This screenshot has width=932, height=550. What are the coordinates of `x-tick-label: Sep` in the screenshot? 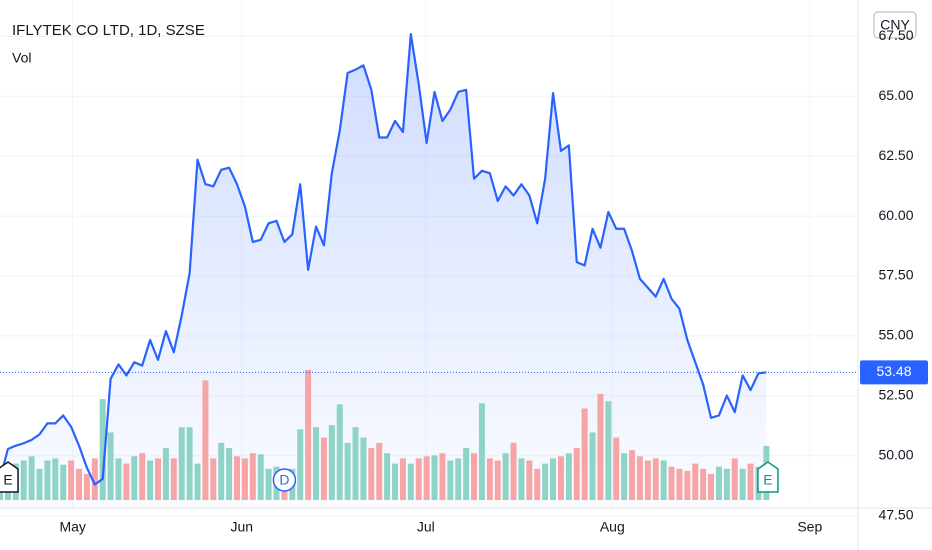 It's located at (809, 527).